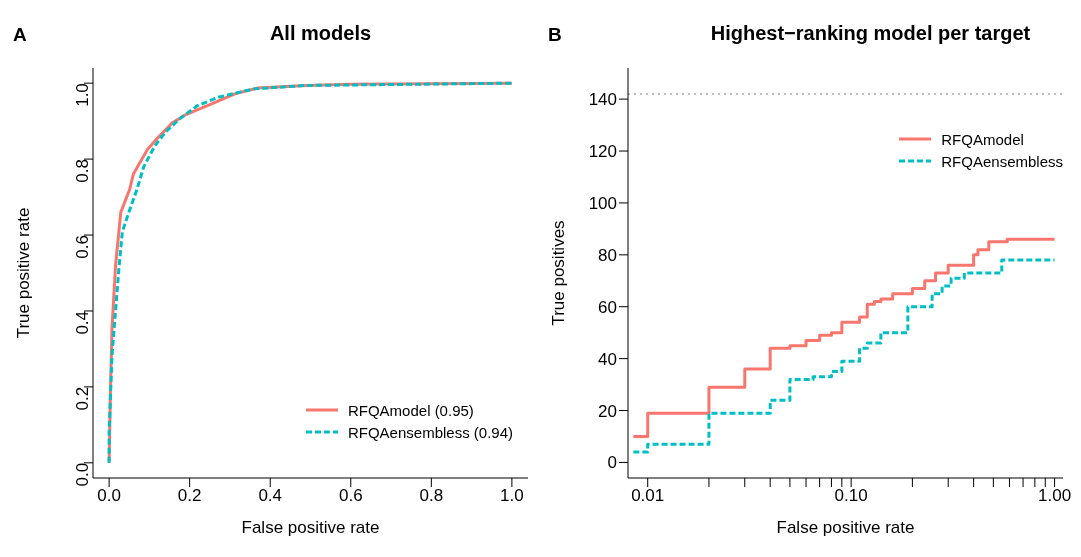 The height and width of the screenshot is (557, 1081). What do you see at coordinates (870, 33) in the screenshot?
I see `chart-title: Highest−ranking model per target` at bounding box center [870, 33].